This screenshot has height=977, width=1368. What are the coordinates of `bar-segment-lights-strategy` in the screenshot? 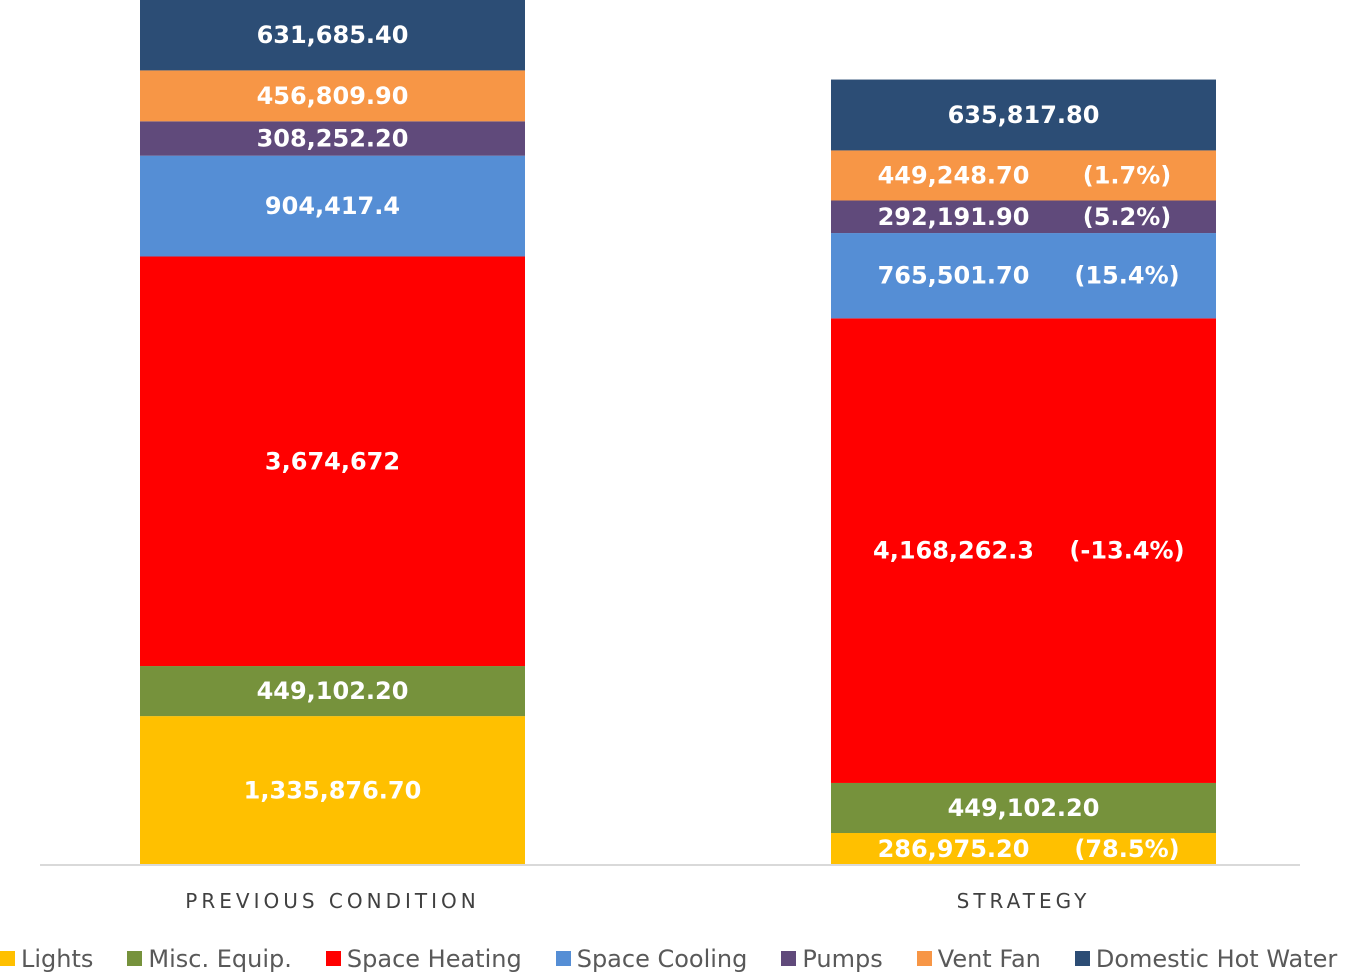 It's located at (1023, 849).